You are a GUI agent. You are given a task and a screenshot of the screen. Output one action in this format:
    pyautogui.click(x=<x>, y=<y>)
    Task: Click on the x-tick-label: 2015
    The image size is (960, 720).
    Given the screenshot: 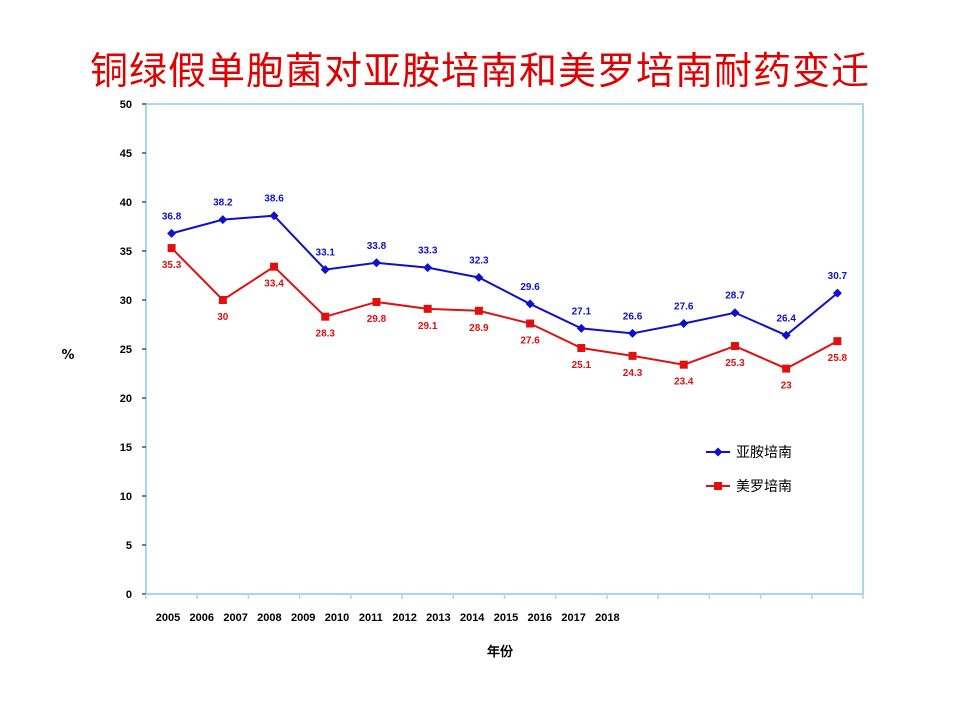 What is the action you would take?
    pyautogui.click(x=506, y=618)
    